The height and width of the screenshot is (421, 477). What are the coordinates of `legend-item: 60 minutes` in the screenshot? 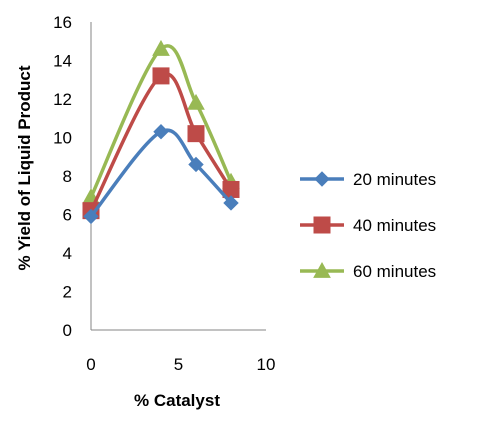 It's located at (368, 271).